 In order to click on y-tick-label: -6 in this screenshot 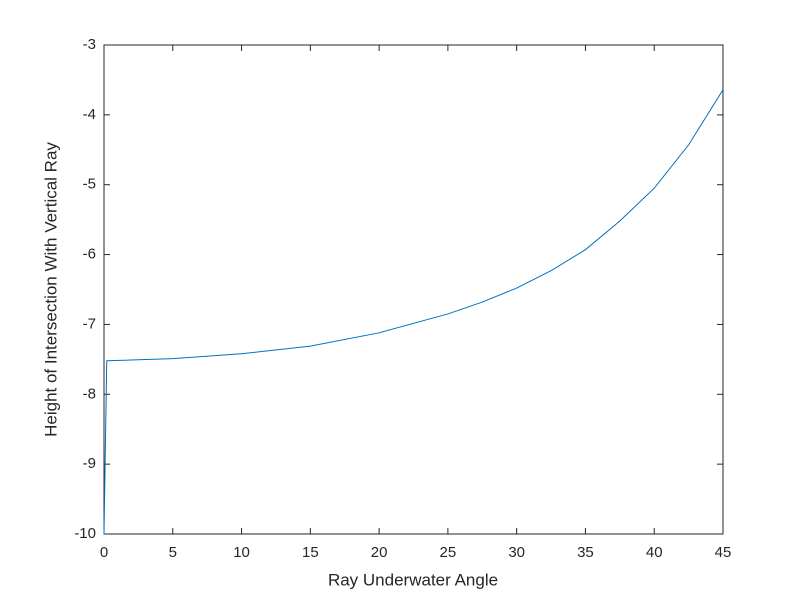, I will do `click(89, 254)`.